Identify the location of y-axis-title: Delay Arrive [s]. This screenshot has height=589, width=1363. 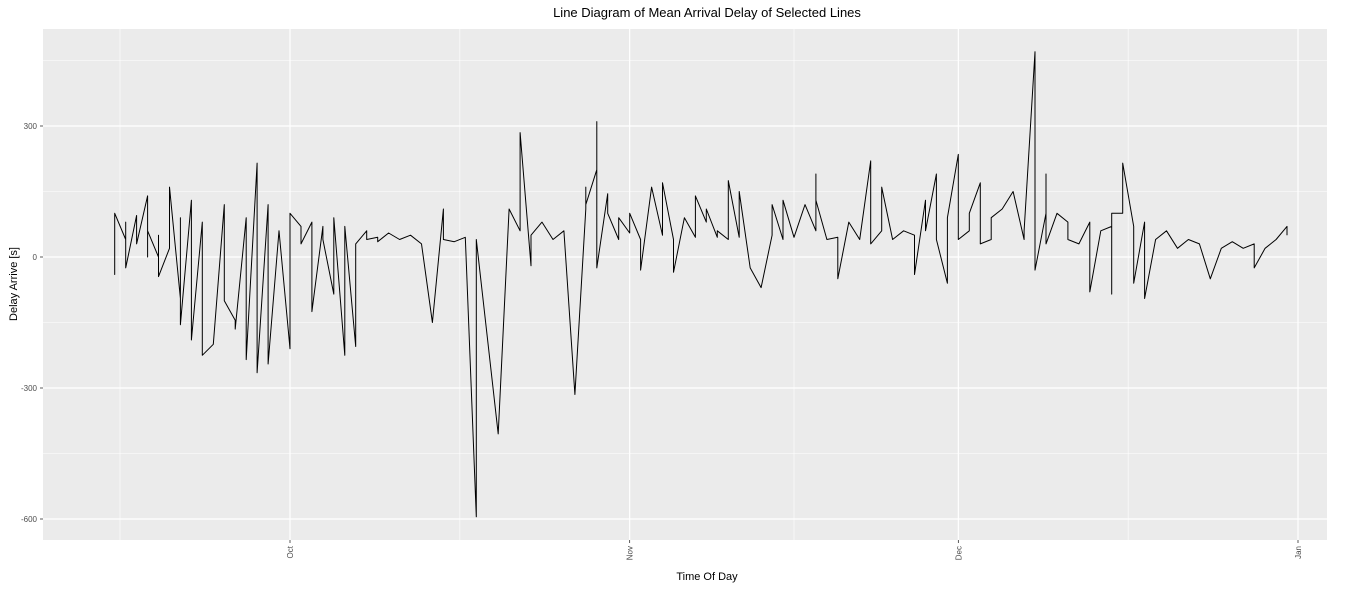
(14, 284).